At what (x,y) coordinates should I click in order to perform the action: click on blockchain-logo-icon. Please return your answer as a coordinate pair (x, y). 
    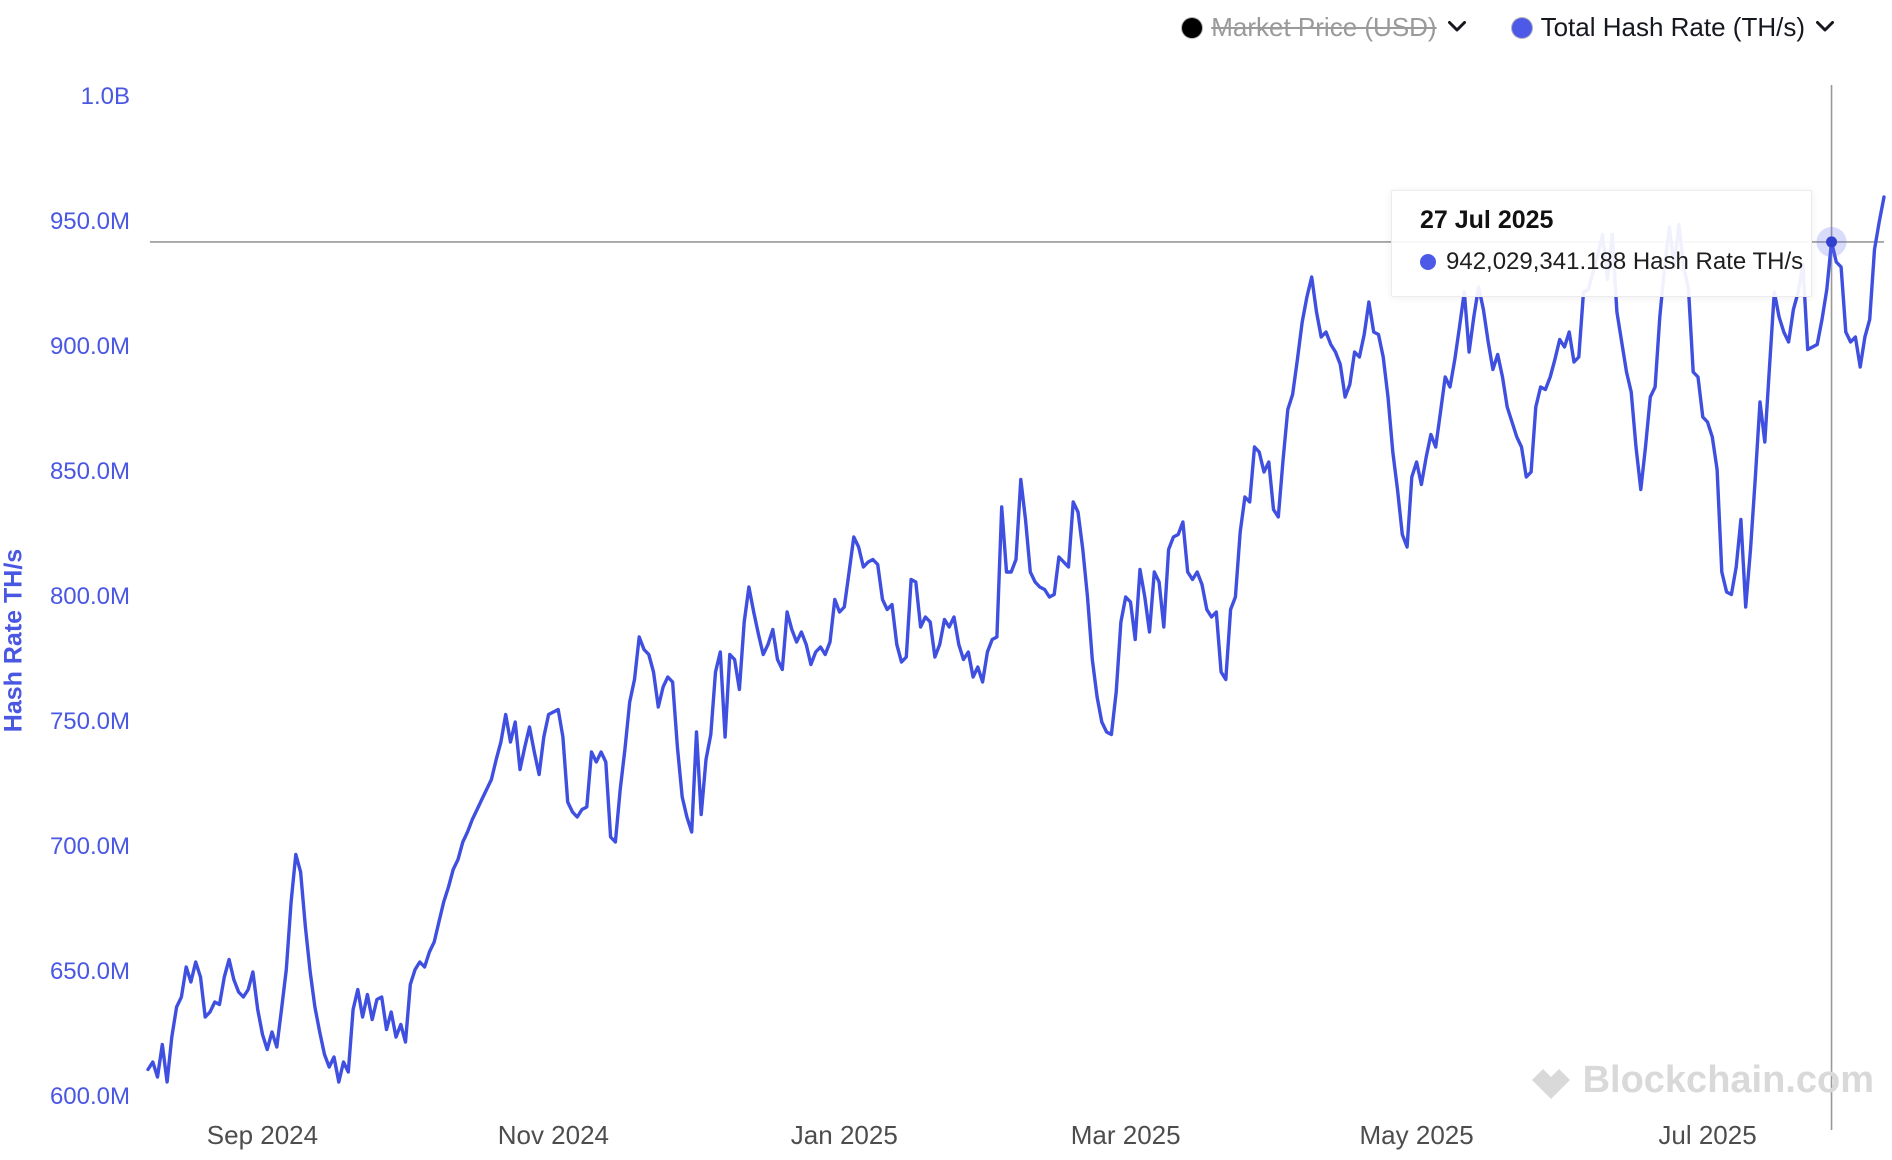
    Looking at the image, I should click on (1550, 1079).